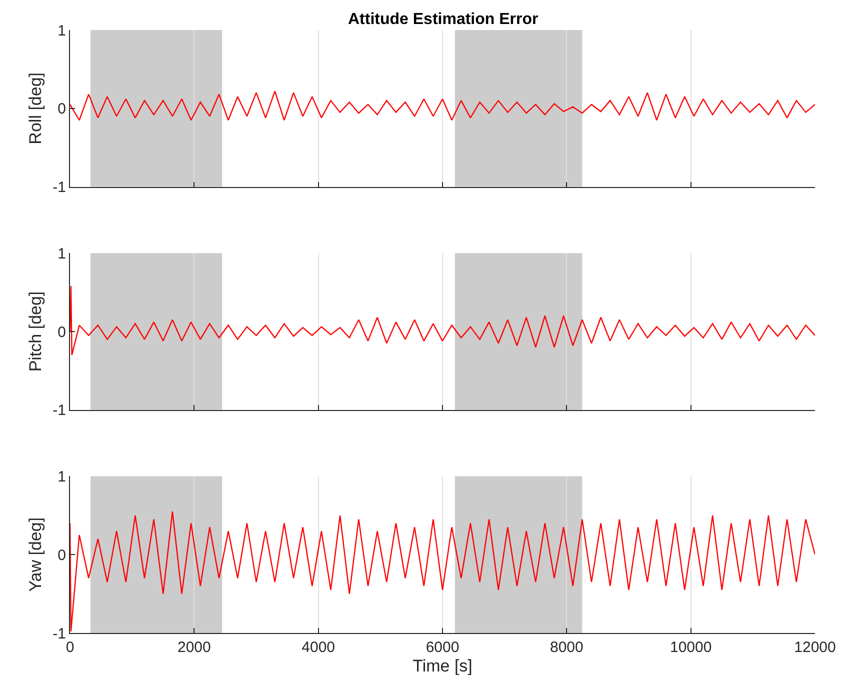 The width and height of the screenshot is (848, 693). I want to click on x-axis-title: Time [s], so click(442, 666).